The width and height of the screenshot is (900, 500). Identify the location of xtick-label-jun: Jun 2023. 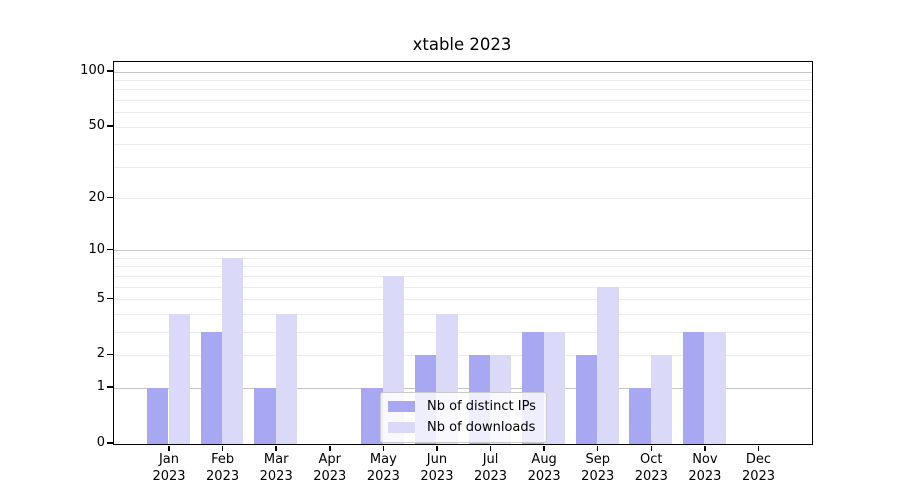
(437, 468).